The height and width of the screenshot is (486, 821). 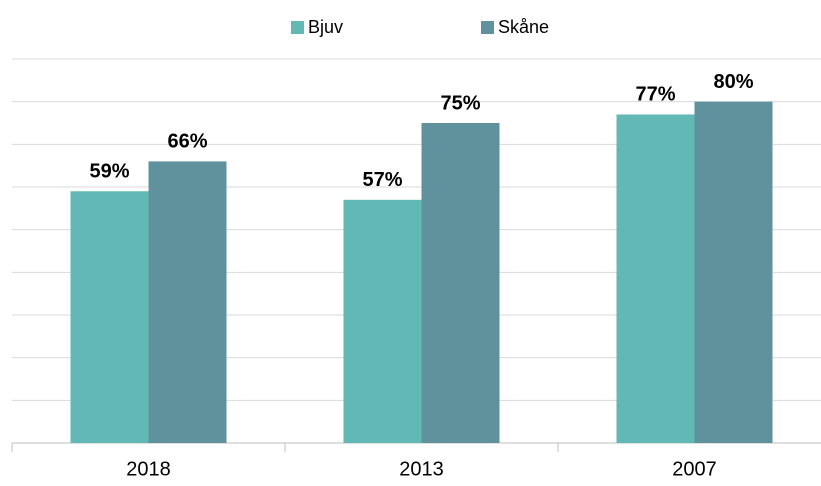 What do you see at coordinates (148, 469) in the screenshot?
I see `x-tick-label: 2018` at bounding box center [148, 469].